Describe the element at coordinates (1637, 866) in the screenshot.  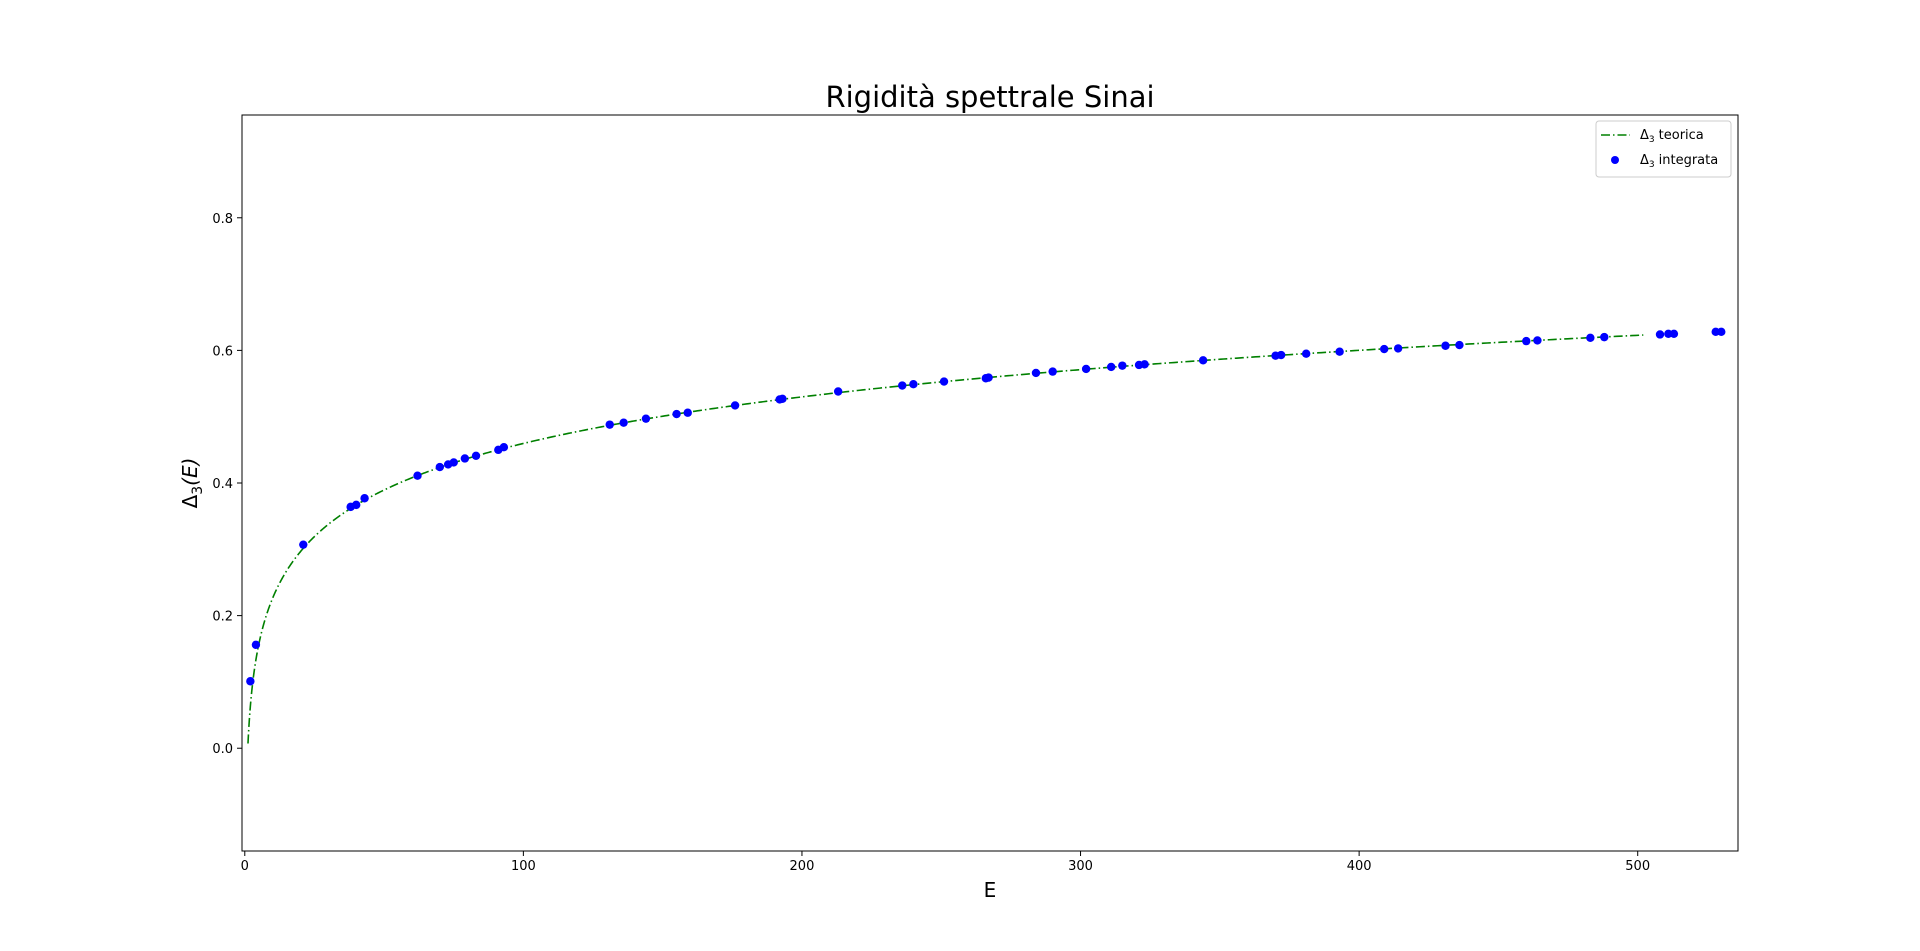
I see `x-tick-label: 500` at that location.